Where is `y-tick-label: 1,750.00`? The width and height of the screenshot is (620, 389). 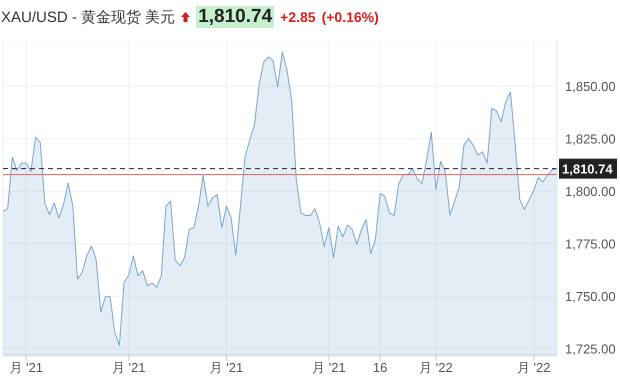
y-tick-label: 1,750.00 is located at coordinates (590, 296).